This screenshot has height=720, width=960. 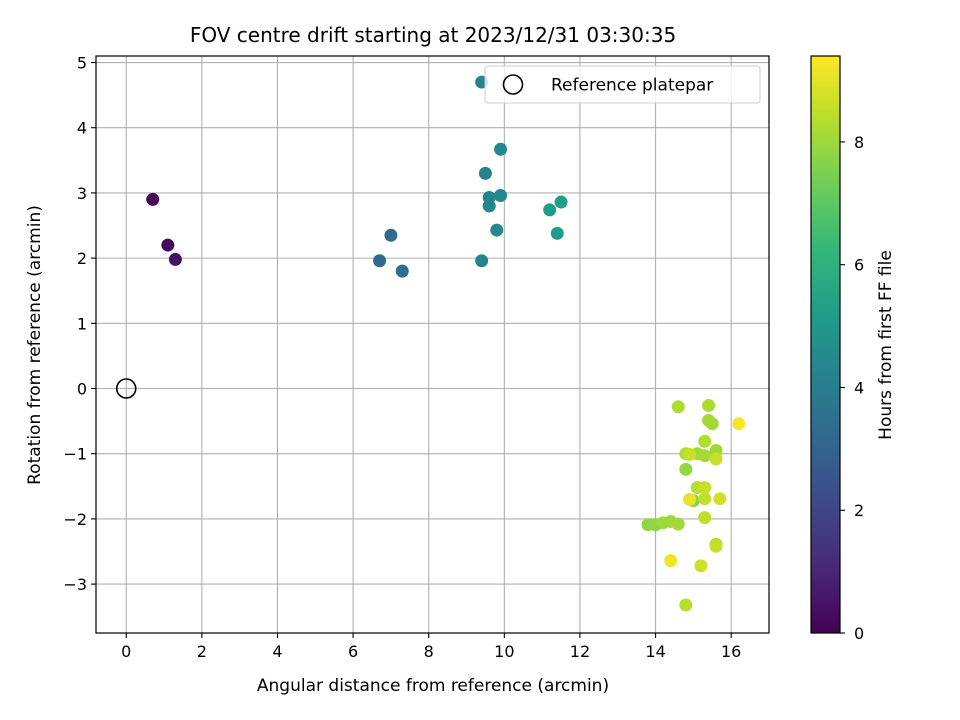 I want to click on colorbar-ticks: 0 2 4 6 8, so click(x=852, y=388).